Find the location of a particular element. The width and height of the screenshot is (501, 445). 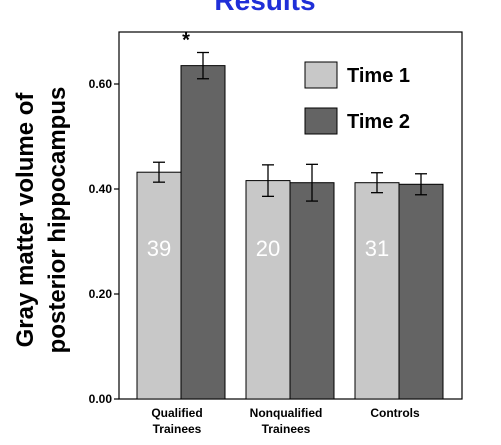

sample-size-label: 31 is located at coordinates (377, 248).